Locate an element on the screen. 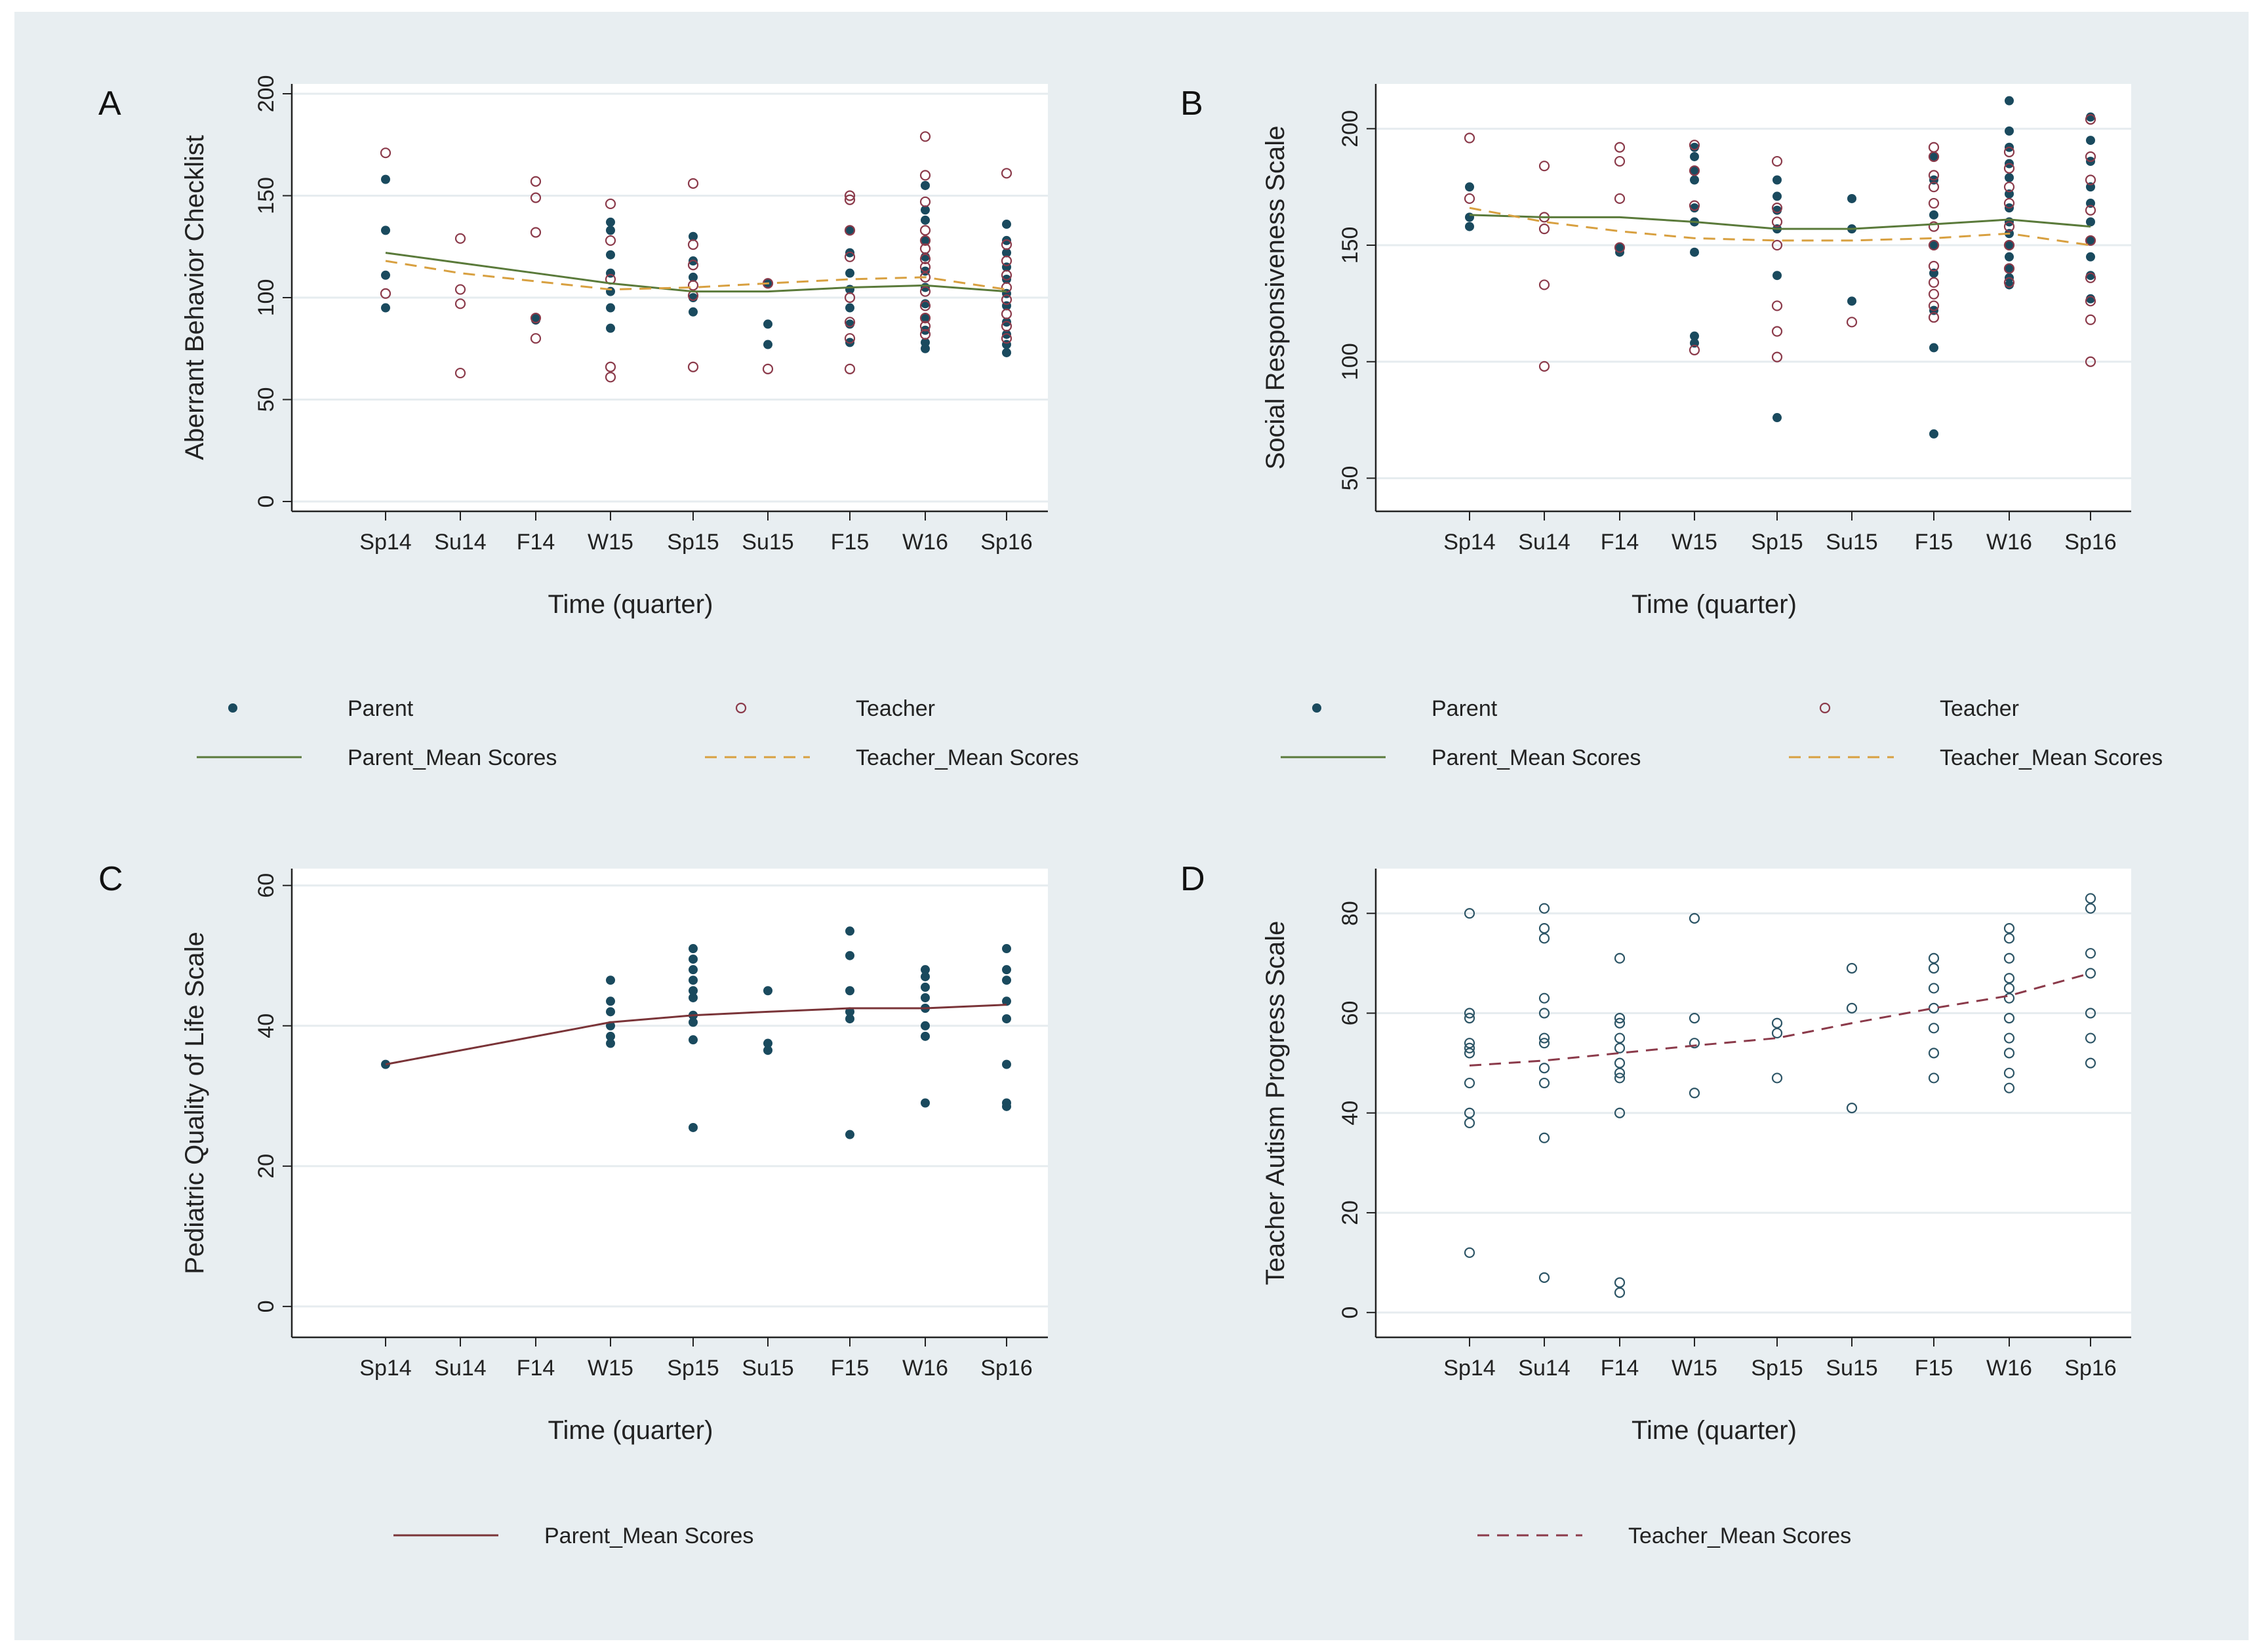 The height and width of the screenshot is (1652, 2263). y-tick-label: 200 is located at coordinates (1350, 129).